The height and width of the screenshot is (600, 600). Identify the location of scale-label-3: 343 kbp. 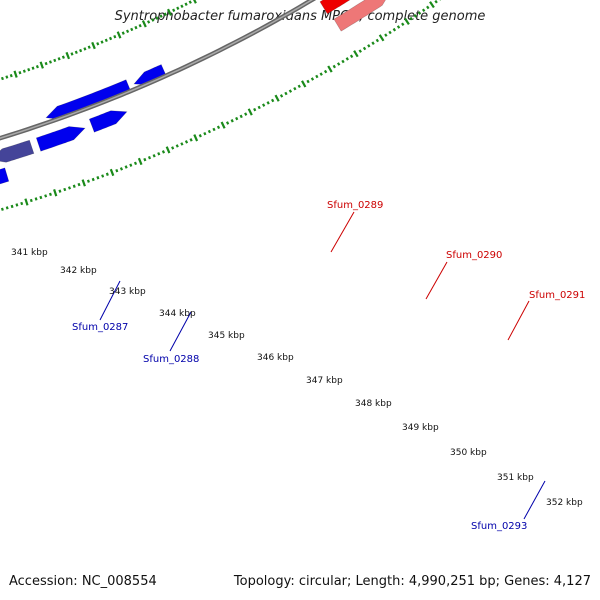
(127, 292).